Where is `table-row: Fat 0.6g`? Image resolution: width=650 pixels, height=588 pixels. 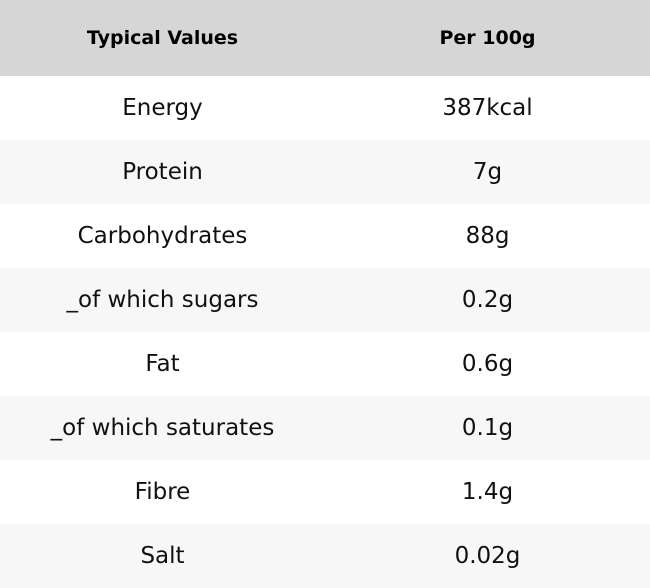
table-row: Fat 0.6g is located at coordinates (325, 364).